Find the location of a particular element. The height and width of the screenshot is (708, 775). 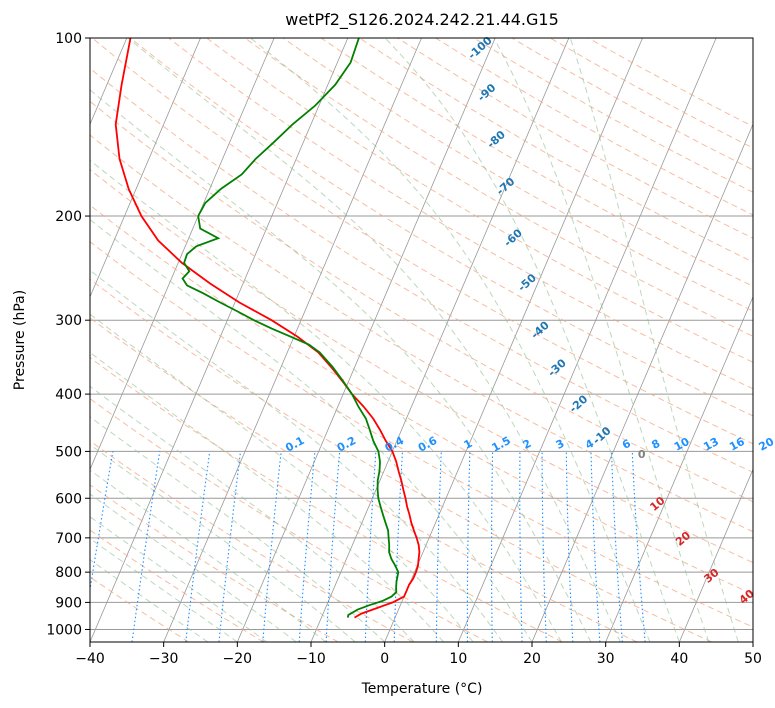

moist-adiabat-label: 10 is located at coordinates (657, 504).